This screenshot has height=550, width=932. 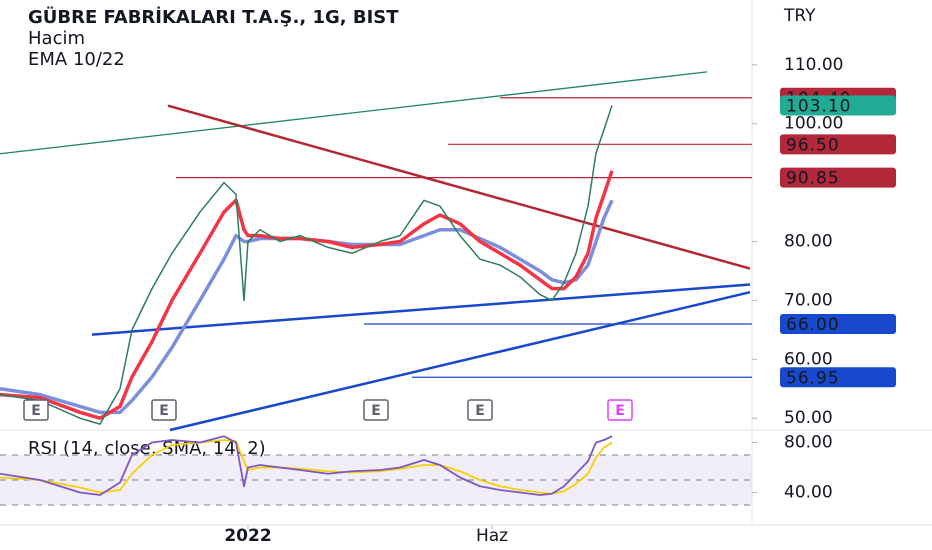 I want to click on indicator-label: Hacim, so click(x=56, y=38).